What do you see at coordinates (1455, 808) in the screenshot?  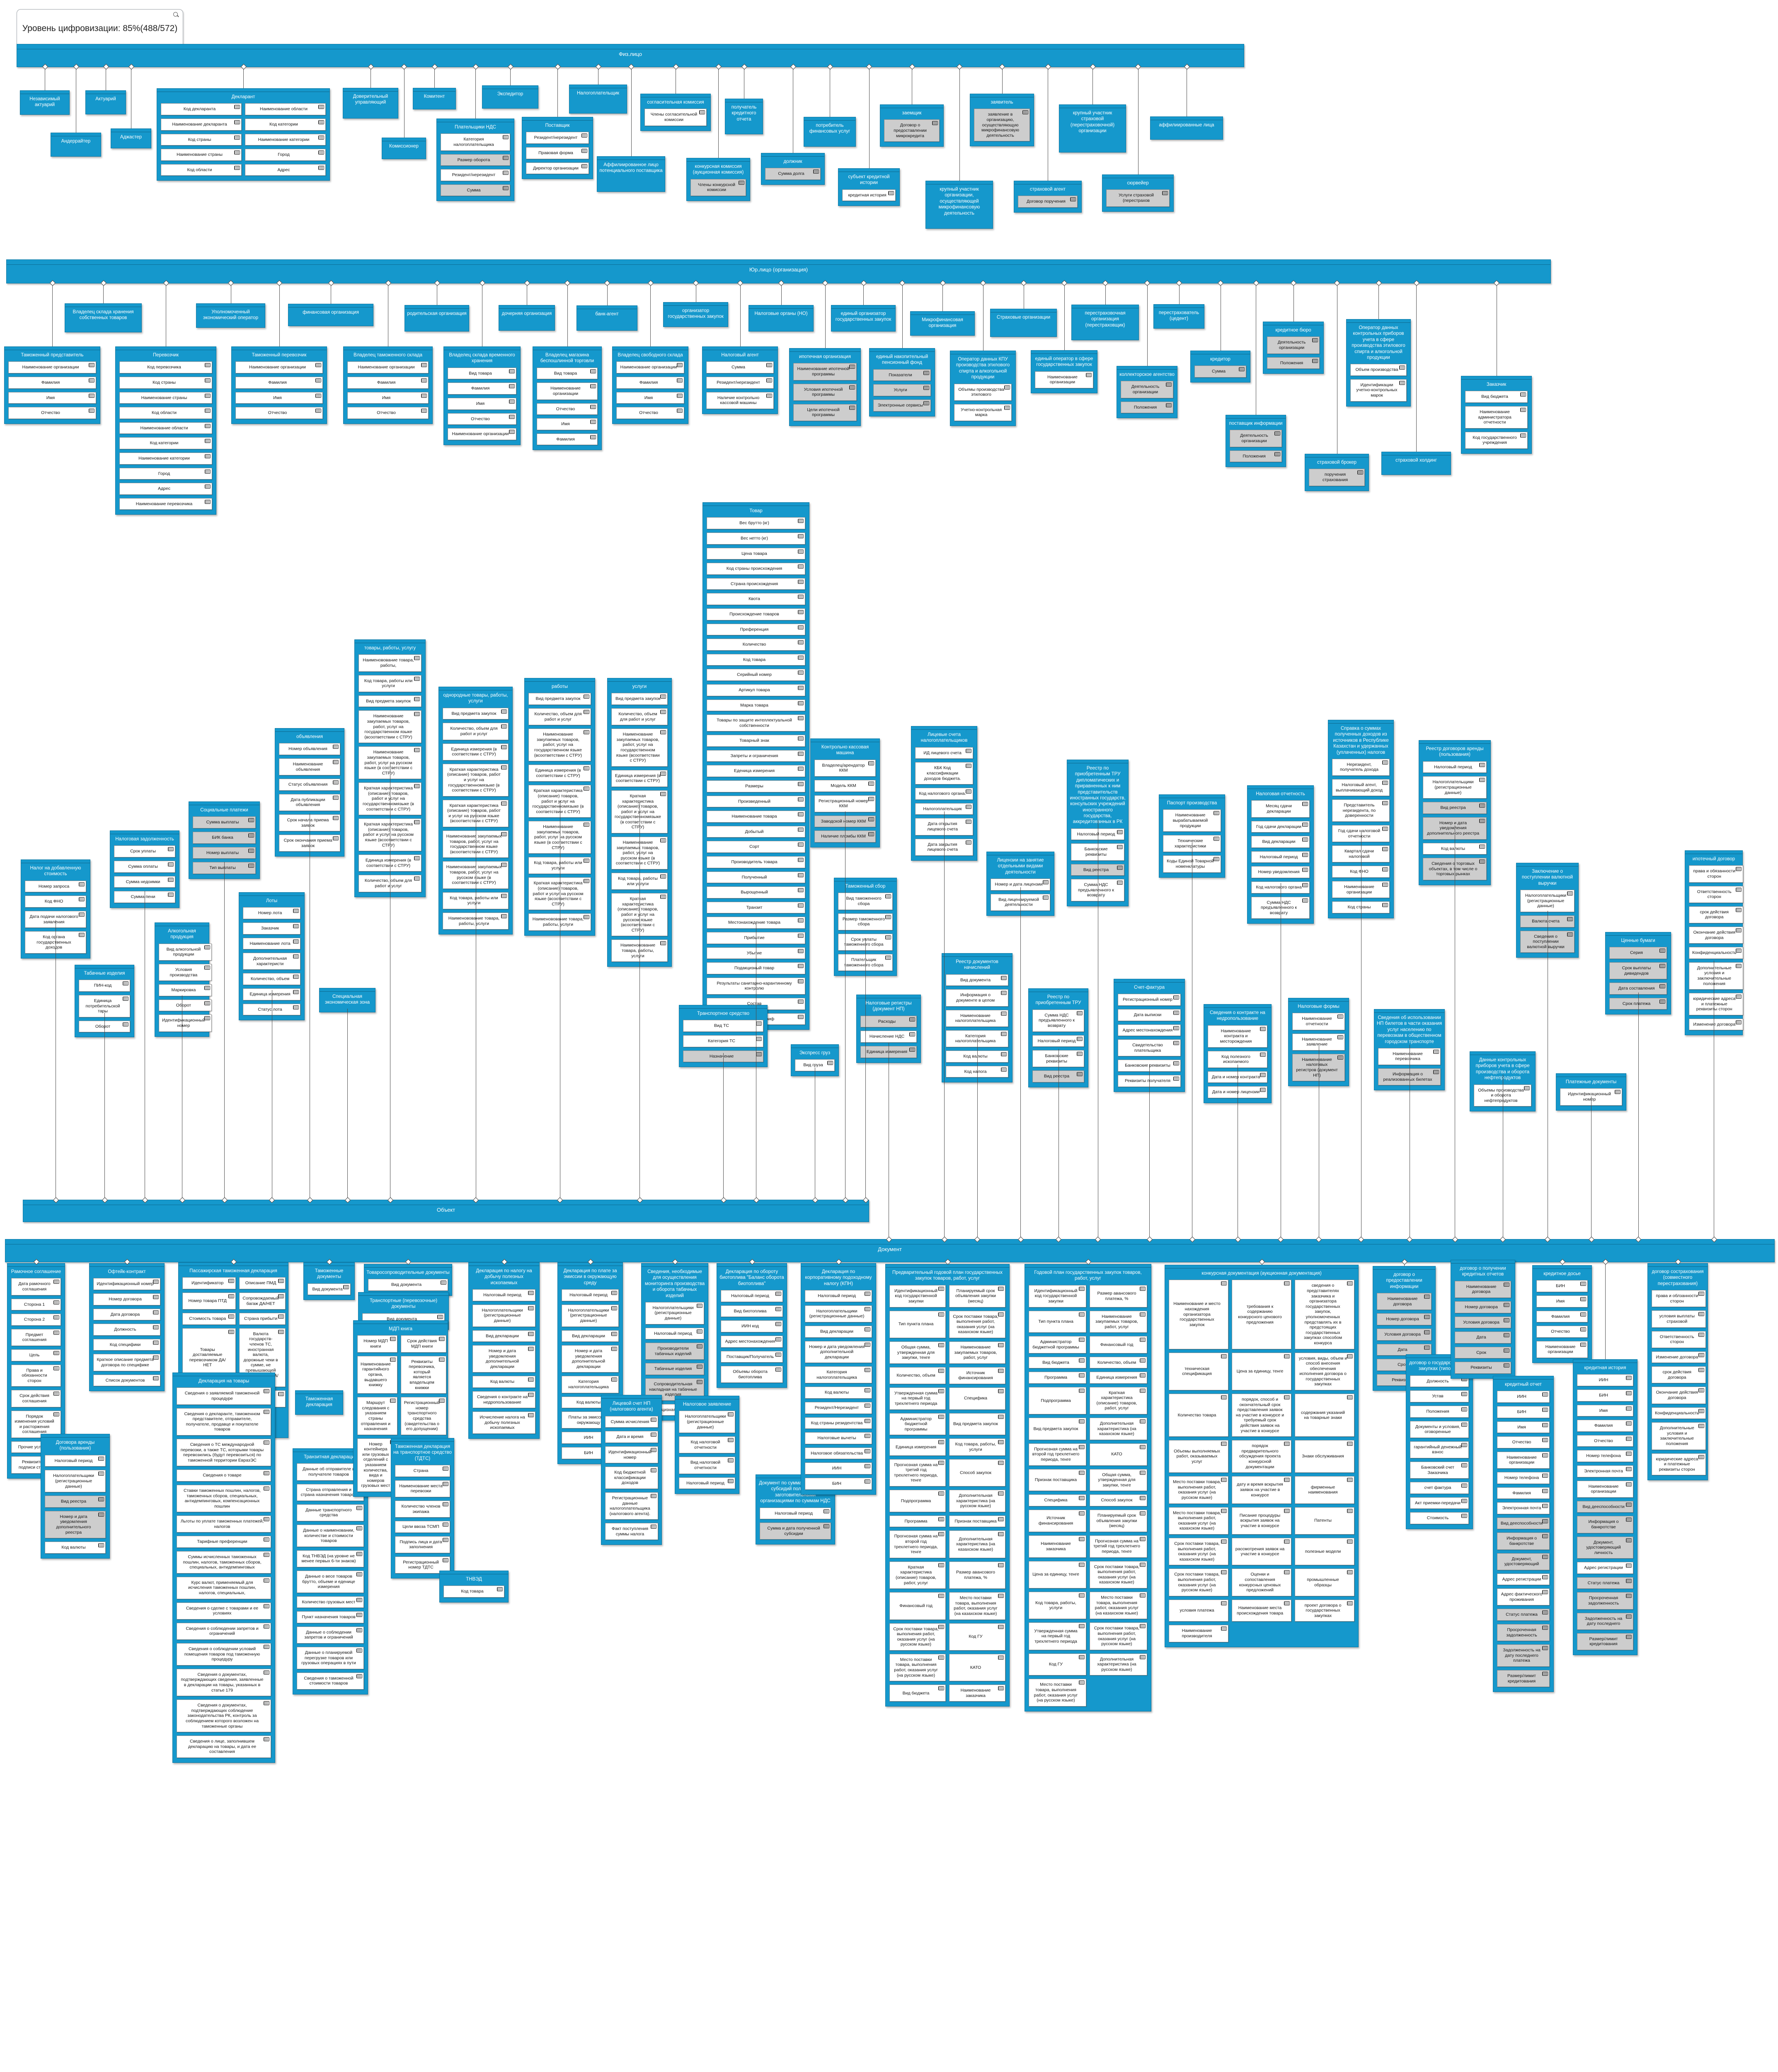 I see `attribute-chip: Вид реестра` at bounding box center [1455, 808].